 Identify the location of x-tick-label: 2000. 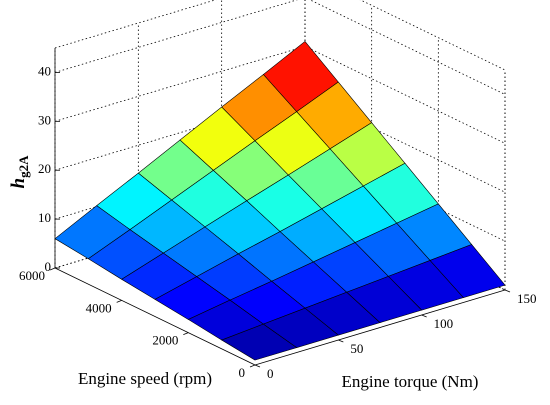
(165, 340).